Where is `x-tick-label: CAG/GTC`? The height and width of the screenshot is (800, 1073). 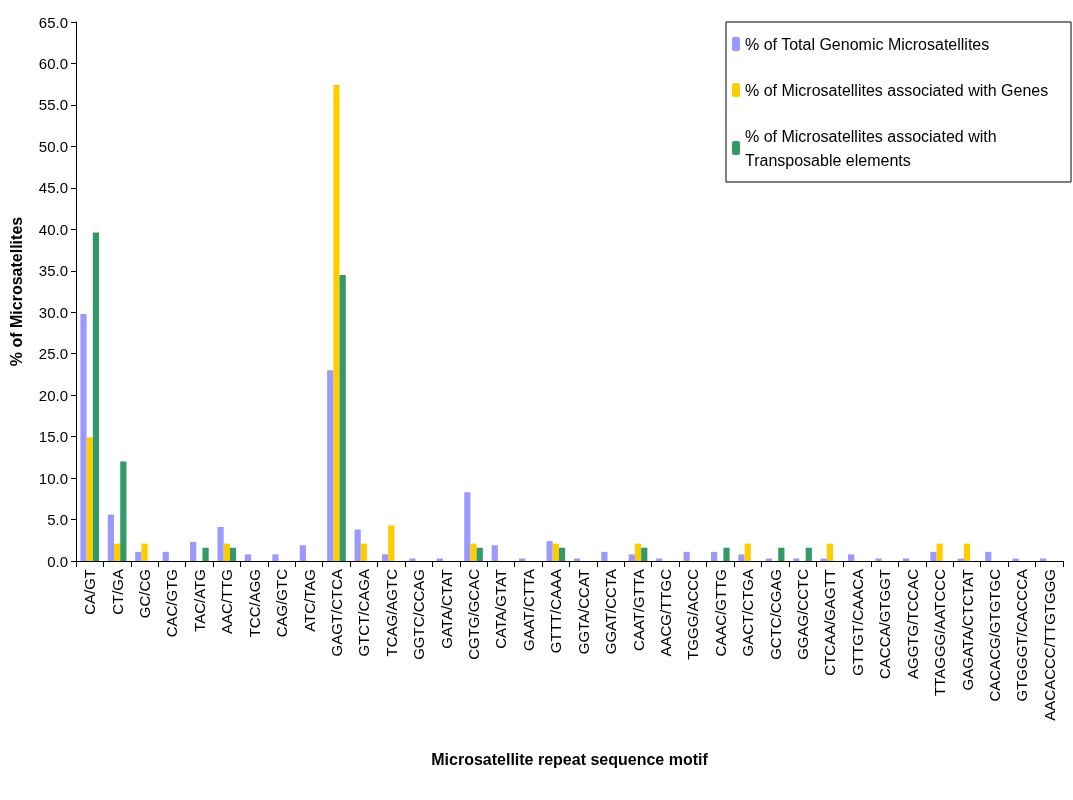 x-tick-label: CAG/GTC is located at coordinates (282, 603).